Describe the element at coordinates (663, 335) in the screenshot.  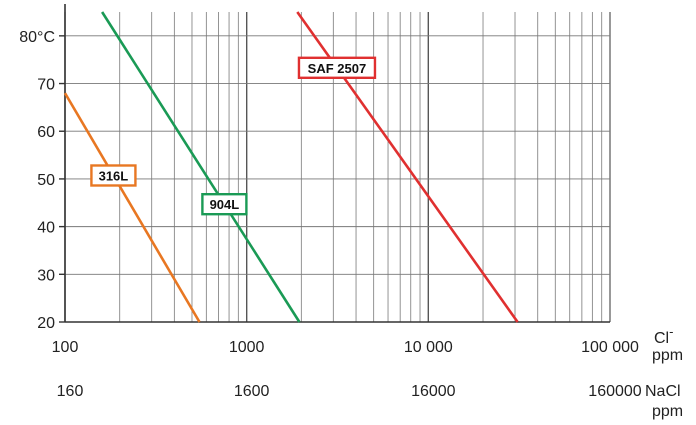
I see `x-unit-label: Cl-` at that location.